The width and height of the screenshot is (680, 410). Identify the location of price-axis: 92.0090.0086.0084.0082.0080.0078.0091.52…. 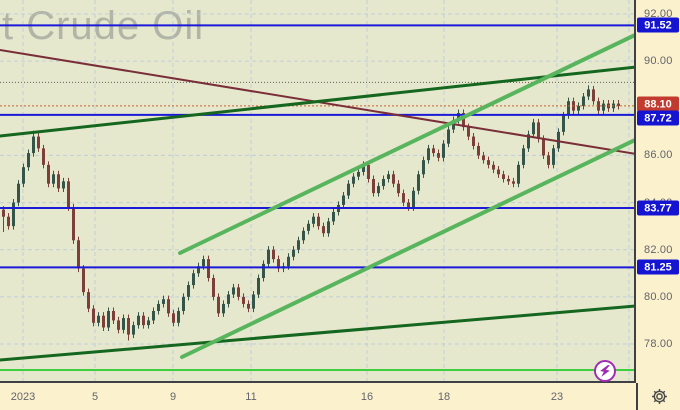
(658, 191).